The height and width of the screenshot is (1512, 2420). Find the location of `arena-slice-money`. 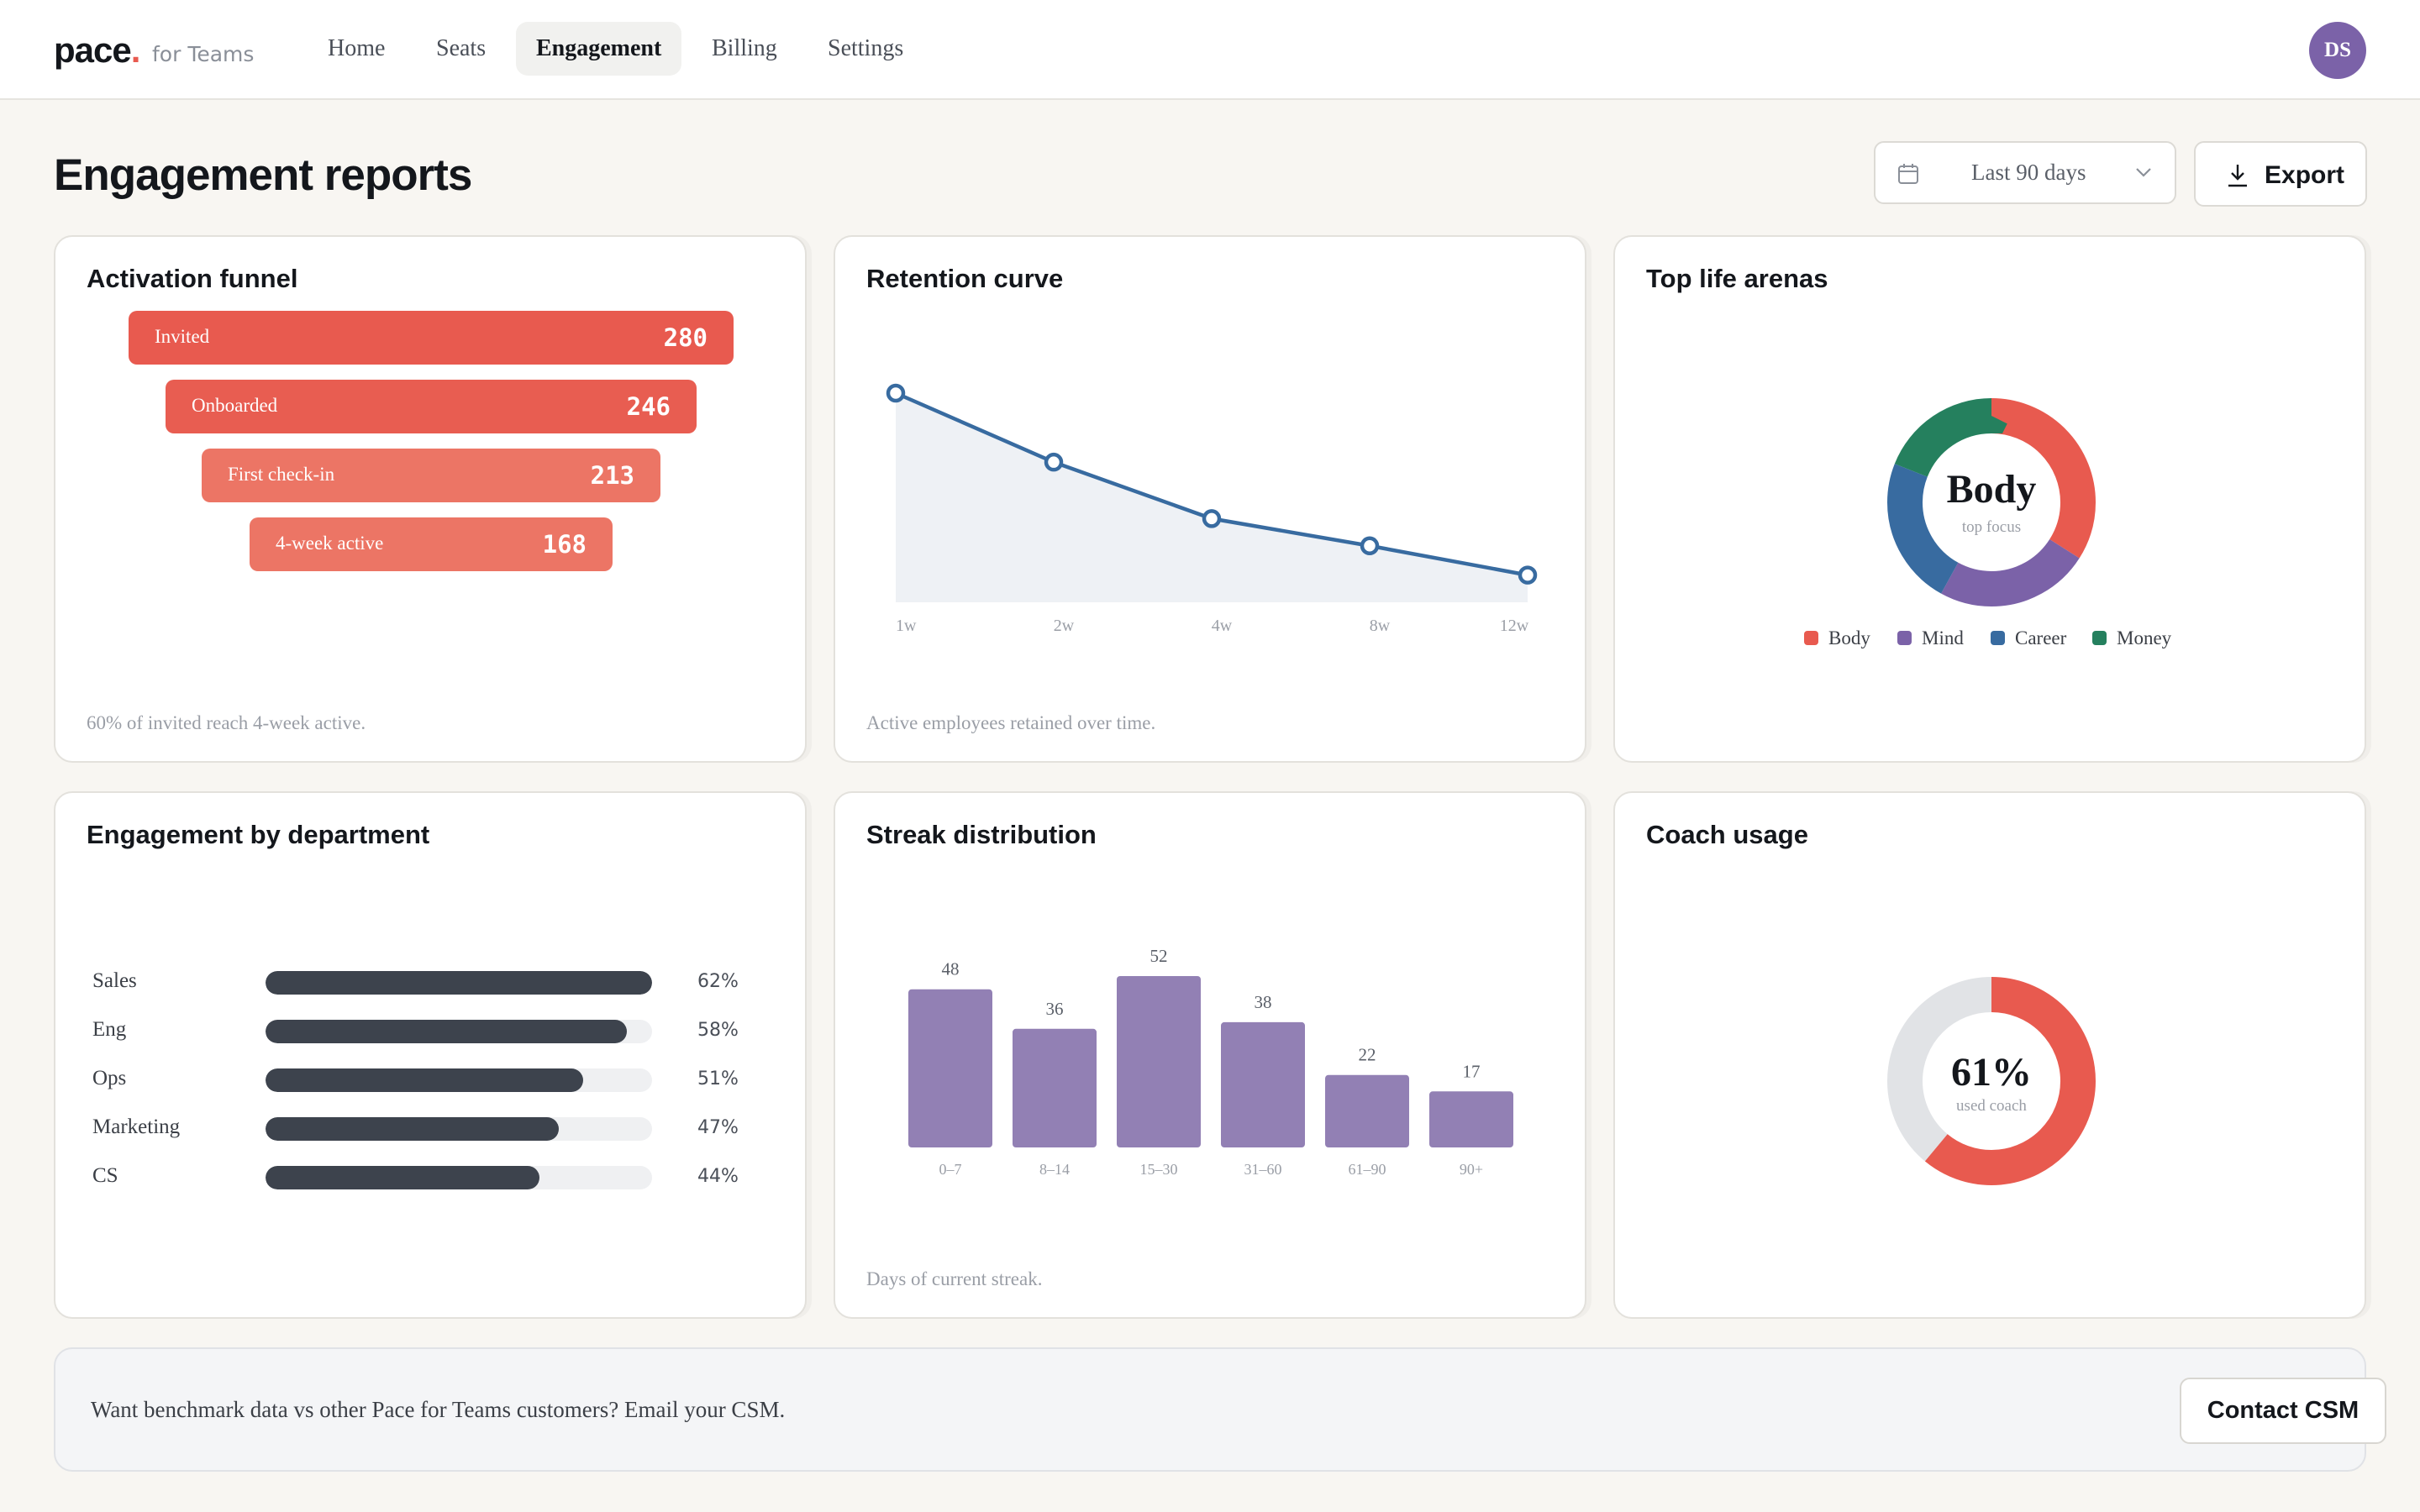

arena-slice-money is located at coordinates (1991, 502).